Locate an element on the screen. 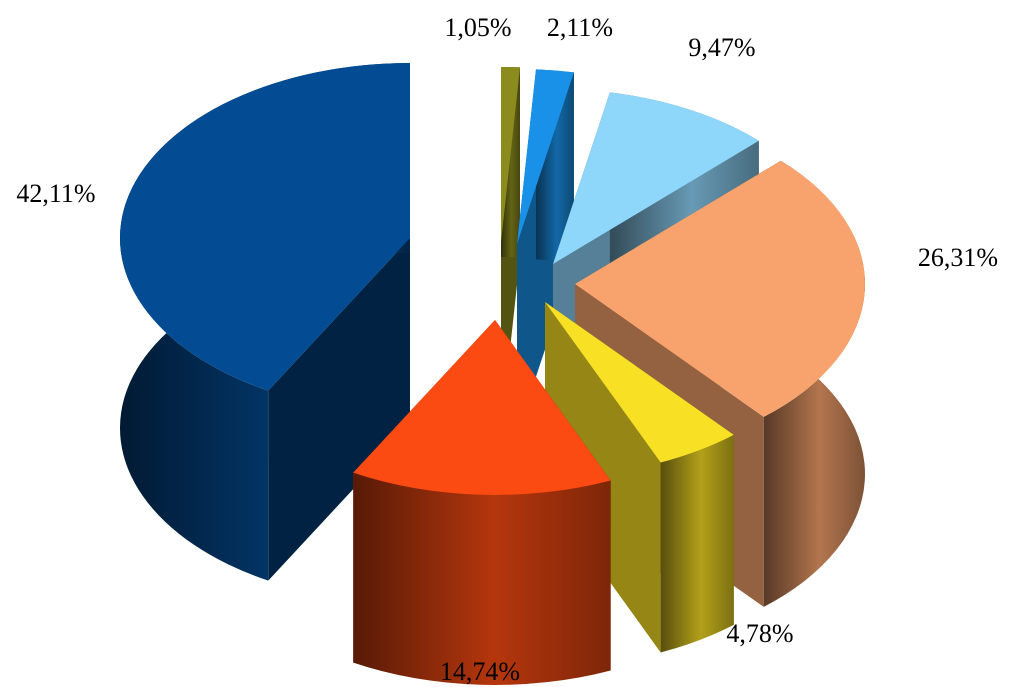  slice-label: 1,05% is located at coordinates (477, 27).